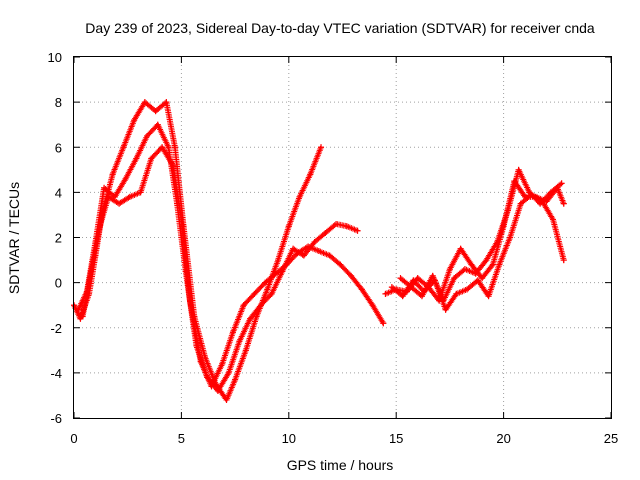 The height and width of the screenshot is (480, 640). What do you see at coordinates (56, 328) in the screenshot?
I see `y-tick-label: -2` at bounding box center [56, 328].